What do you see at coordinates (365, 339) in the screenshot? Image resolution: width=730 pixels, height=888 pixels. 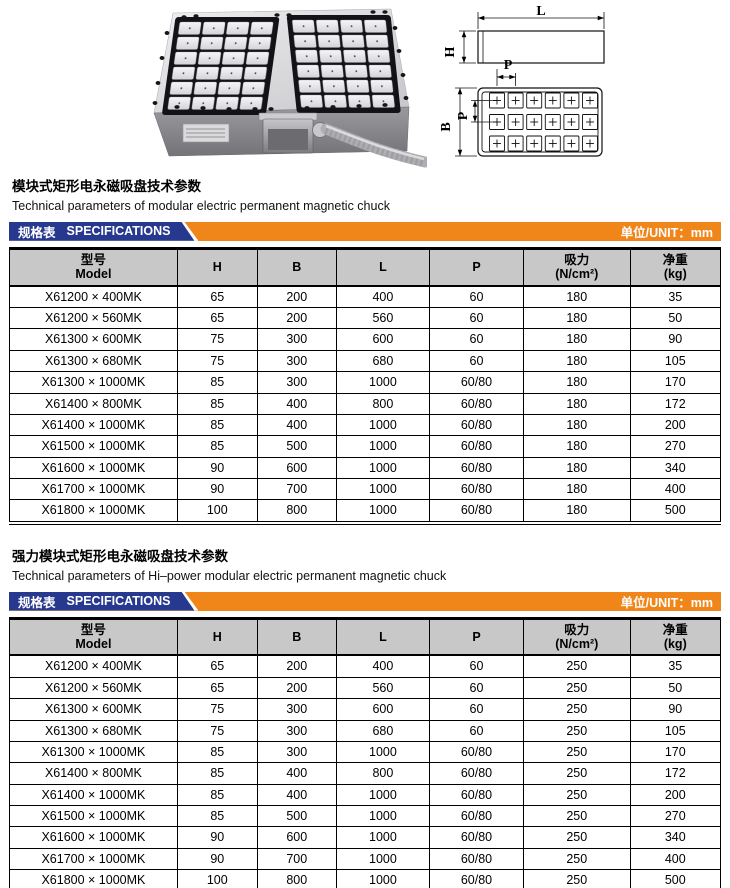 I see `table-row: X61300 × 600MK 75 300 600 60 180 90` at bounding box center [365, 339].